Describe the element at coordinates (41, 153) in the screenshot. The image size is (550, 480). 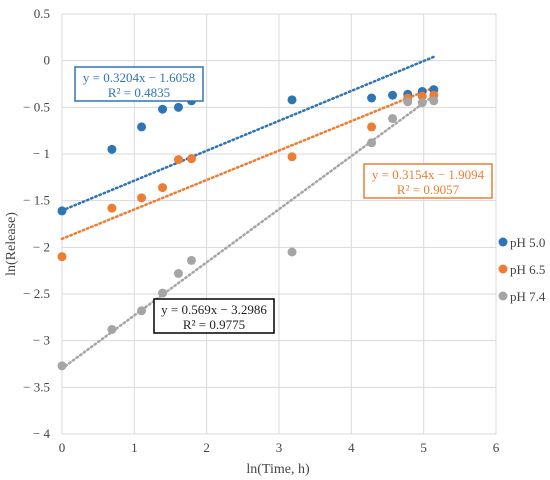
I see `y-tick-label: − 1` at that location.